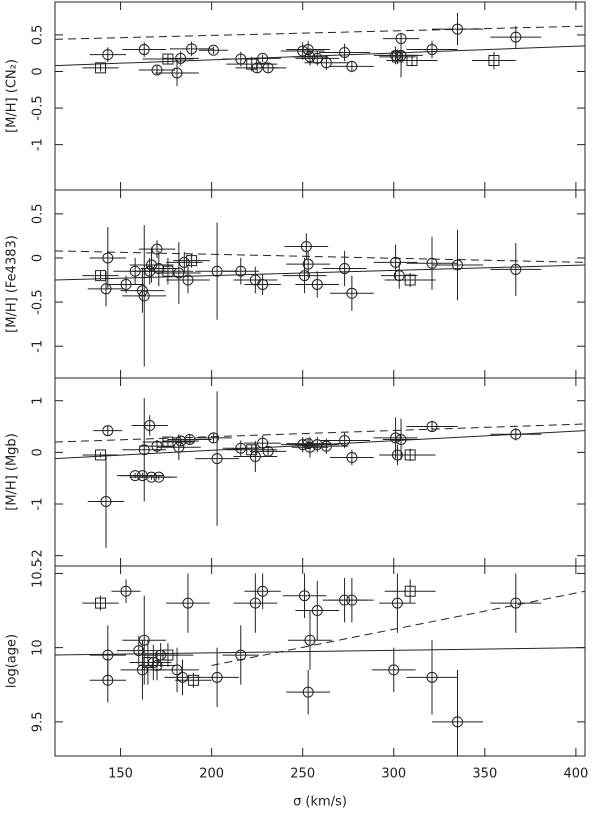 The width and height of the screenshot is (597, 820). What do you see at coordinates (393, 774) in the screenshot?
I see `x-tick-label: 300` at bounding box center [393, 774].